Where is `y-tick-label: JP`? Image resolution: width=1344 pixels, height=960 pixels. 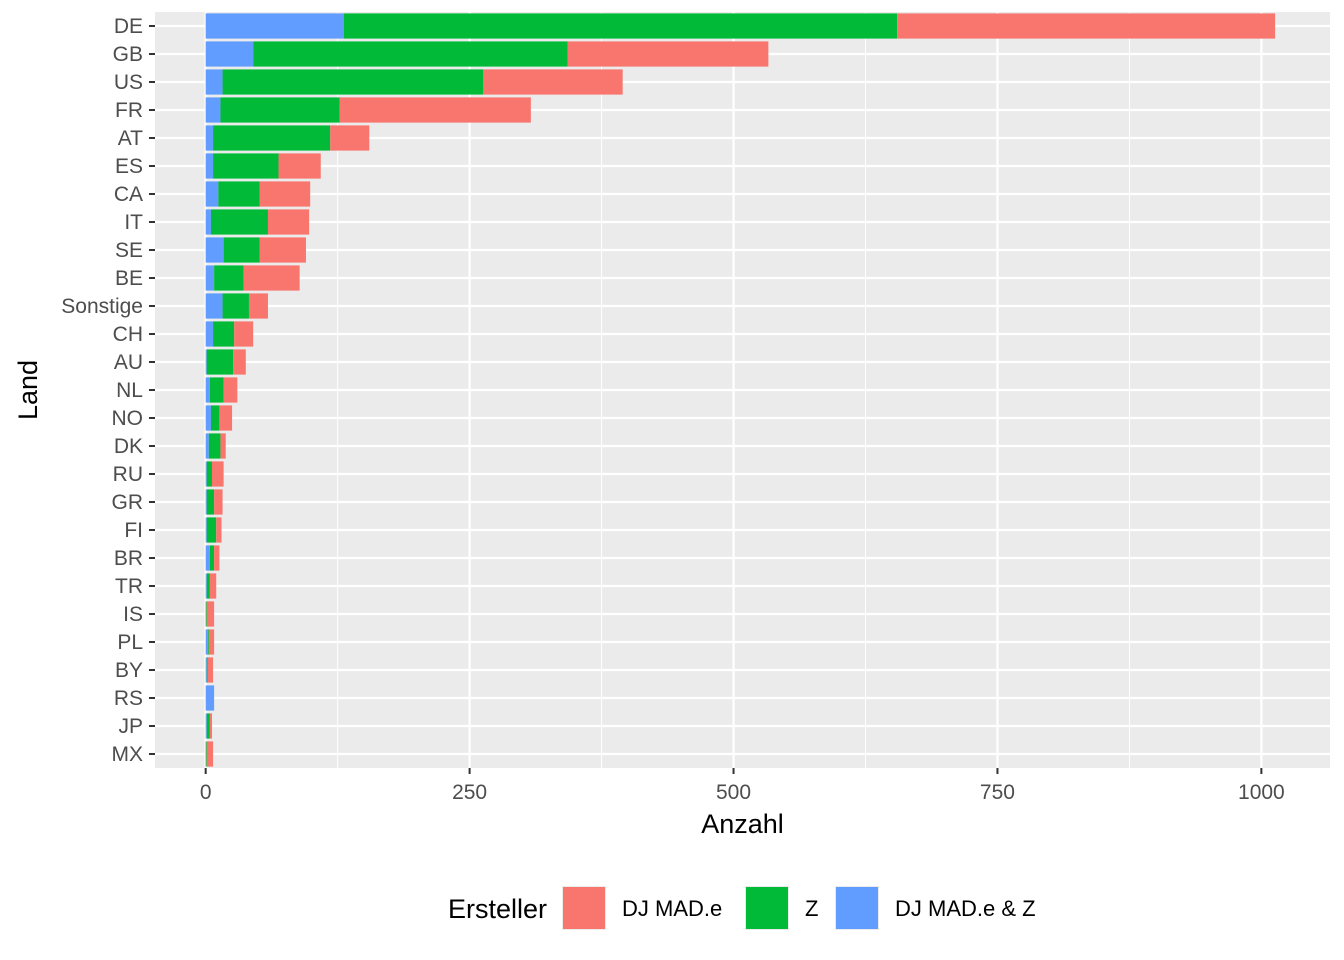 y-tick-label: JP is located at coordinates (130, 726).